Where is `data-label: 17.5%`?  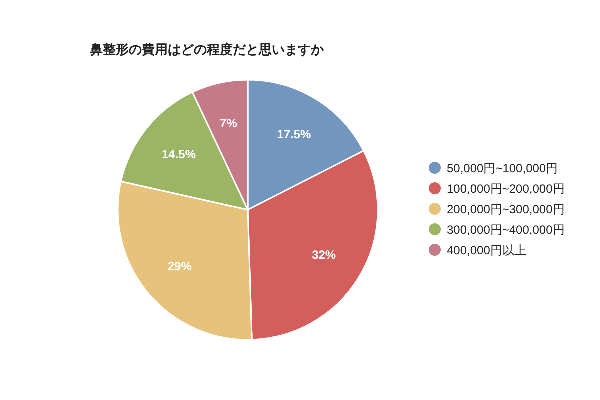 data-label: 17.5% is located at coordinates (294, 135).